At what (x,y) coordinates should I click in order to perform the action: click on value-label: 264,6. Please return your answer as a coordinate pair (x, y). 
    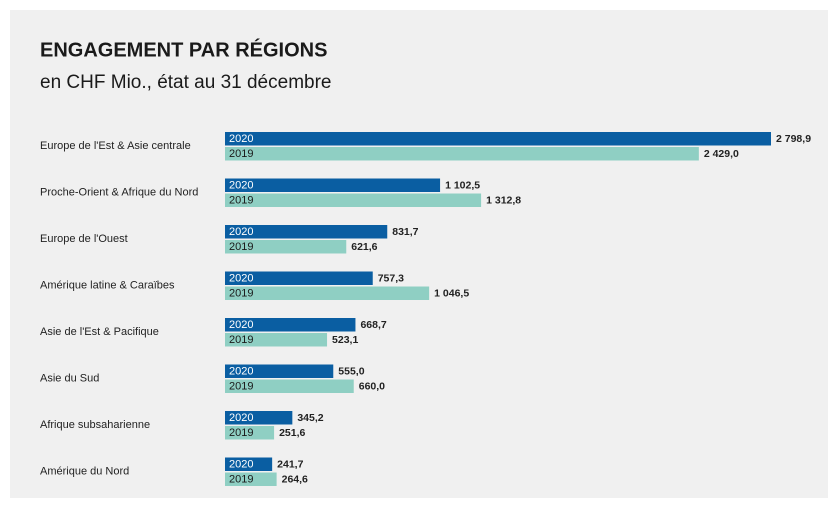
    Looking at the image, I should click on (295, 480).